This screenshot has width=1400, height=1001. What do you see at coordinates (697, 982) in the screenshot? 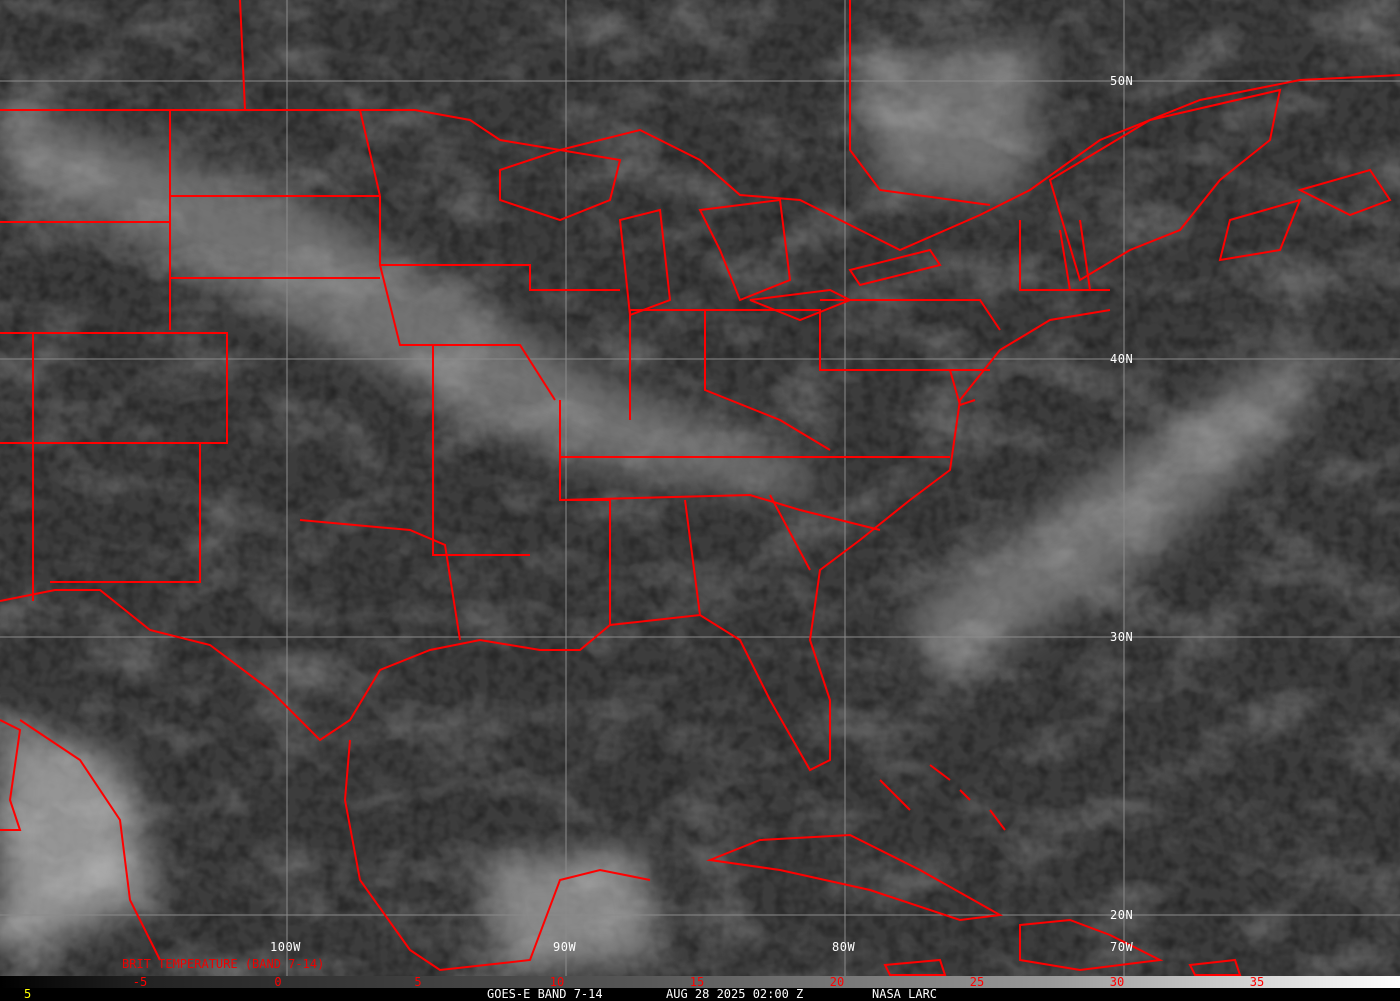
I see `scale-tick: 15` at bounding box center [697, 982].